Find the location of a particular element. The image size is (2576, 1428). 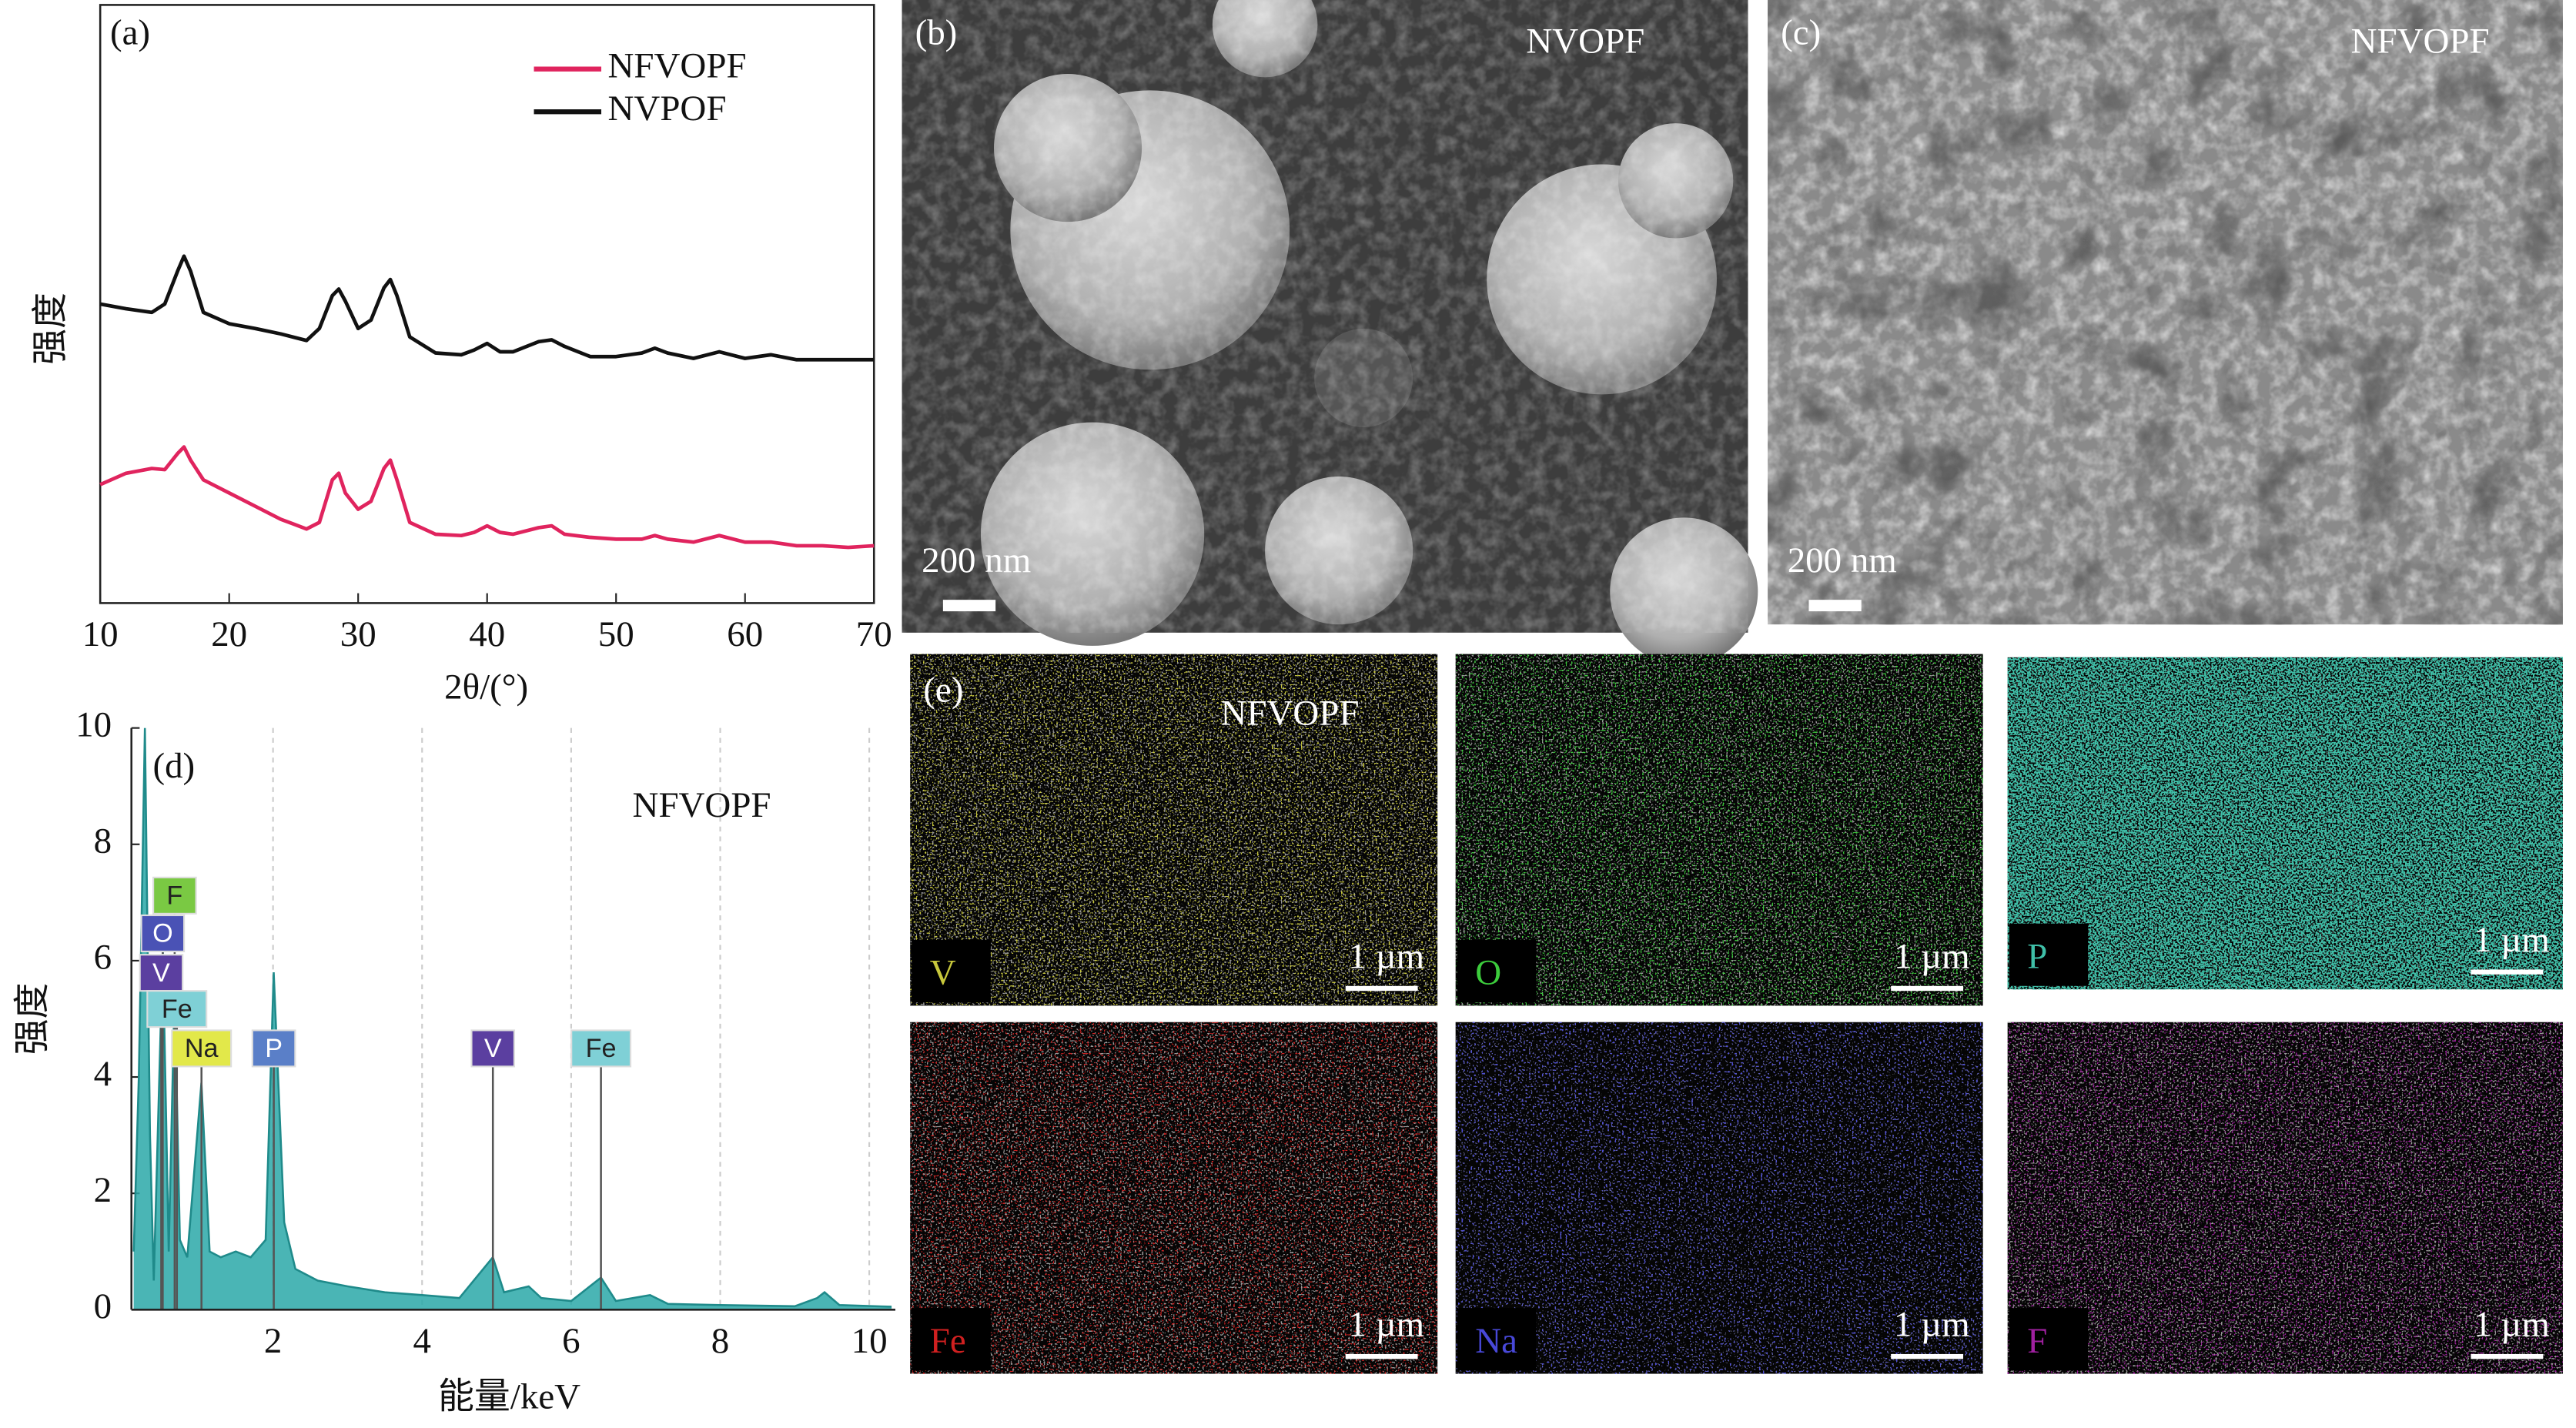

peak-label: F is located at coordinates (174, 896).